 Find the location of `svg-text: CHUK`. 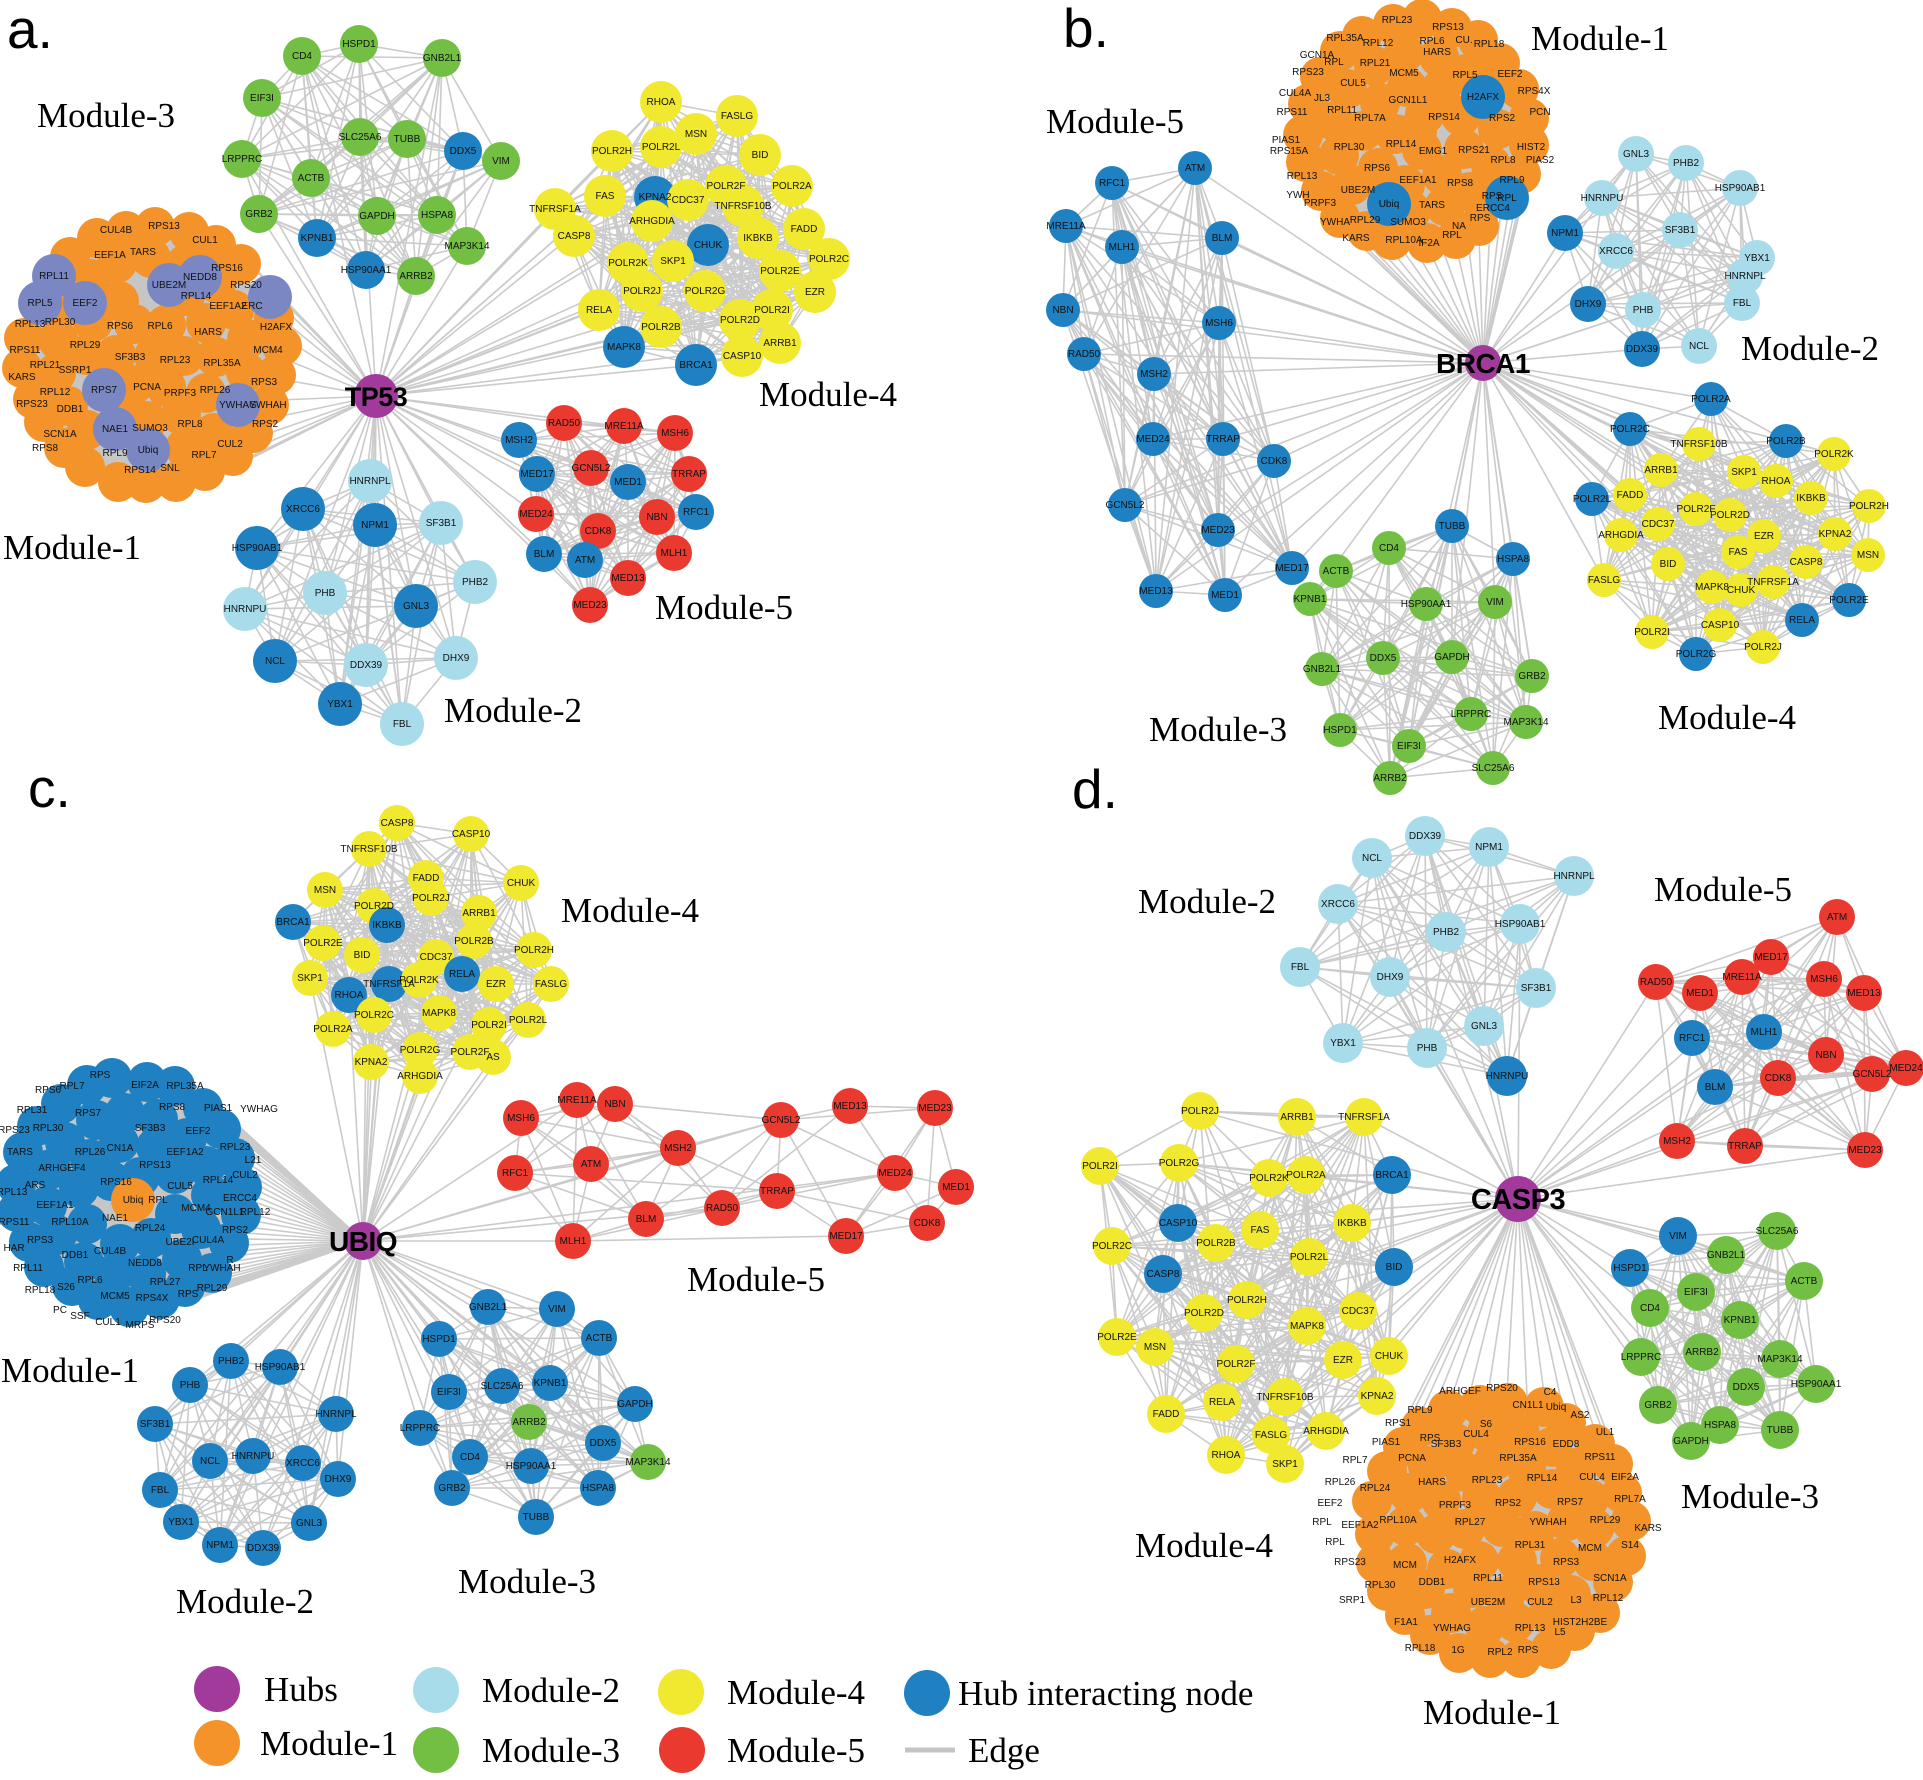

svg-text: CHUK is located at coordinates (1741, 590).